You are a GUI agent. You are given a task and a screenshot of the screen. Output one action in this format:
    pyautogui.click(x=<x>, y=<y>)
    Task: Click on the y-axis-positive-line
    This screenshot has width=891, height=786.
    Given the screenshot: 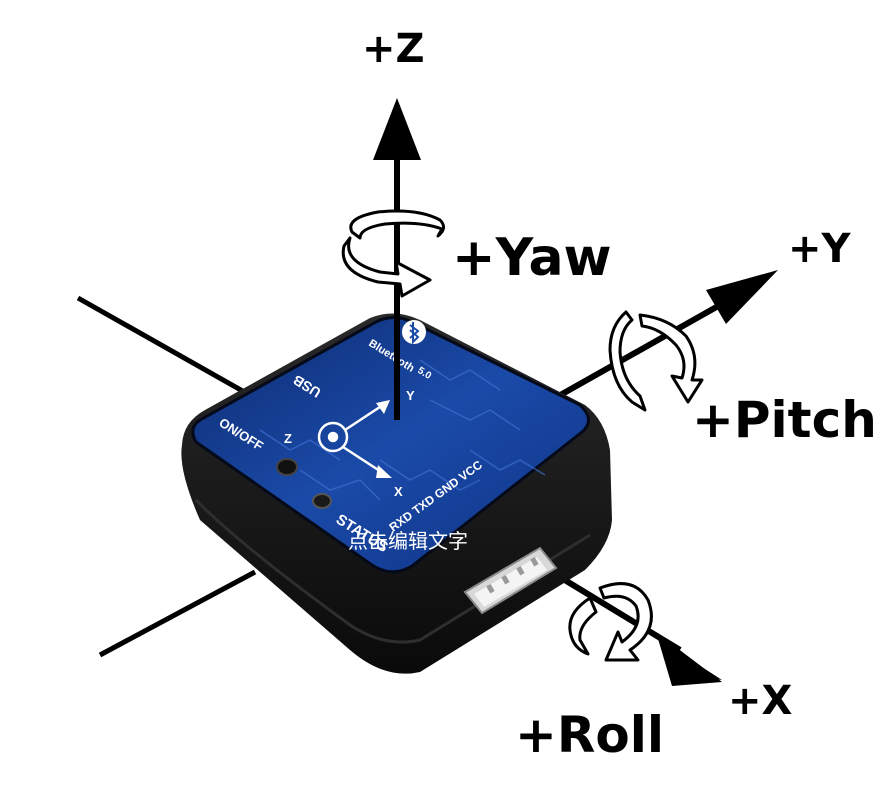 What is the action you would take?
    pyautogui.click(x=637, y=351)
    